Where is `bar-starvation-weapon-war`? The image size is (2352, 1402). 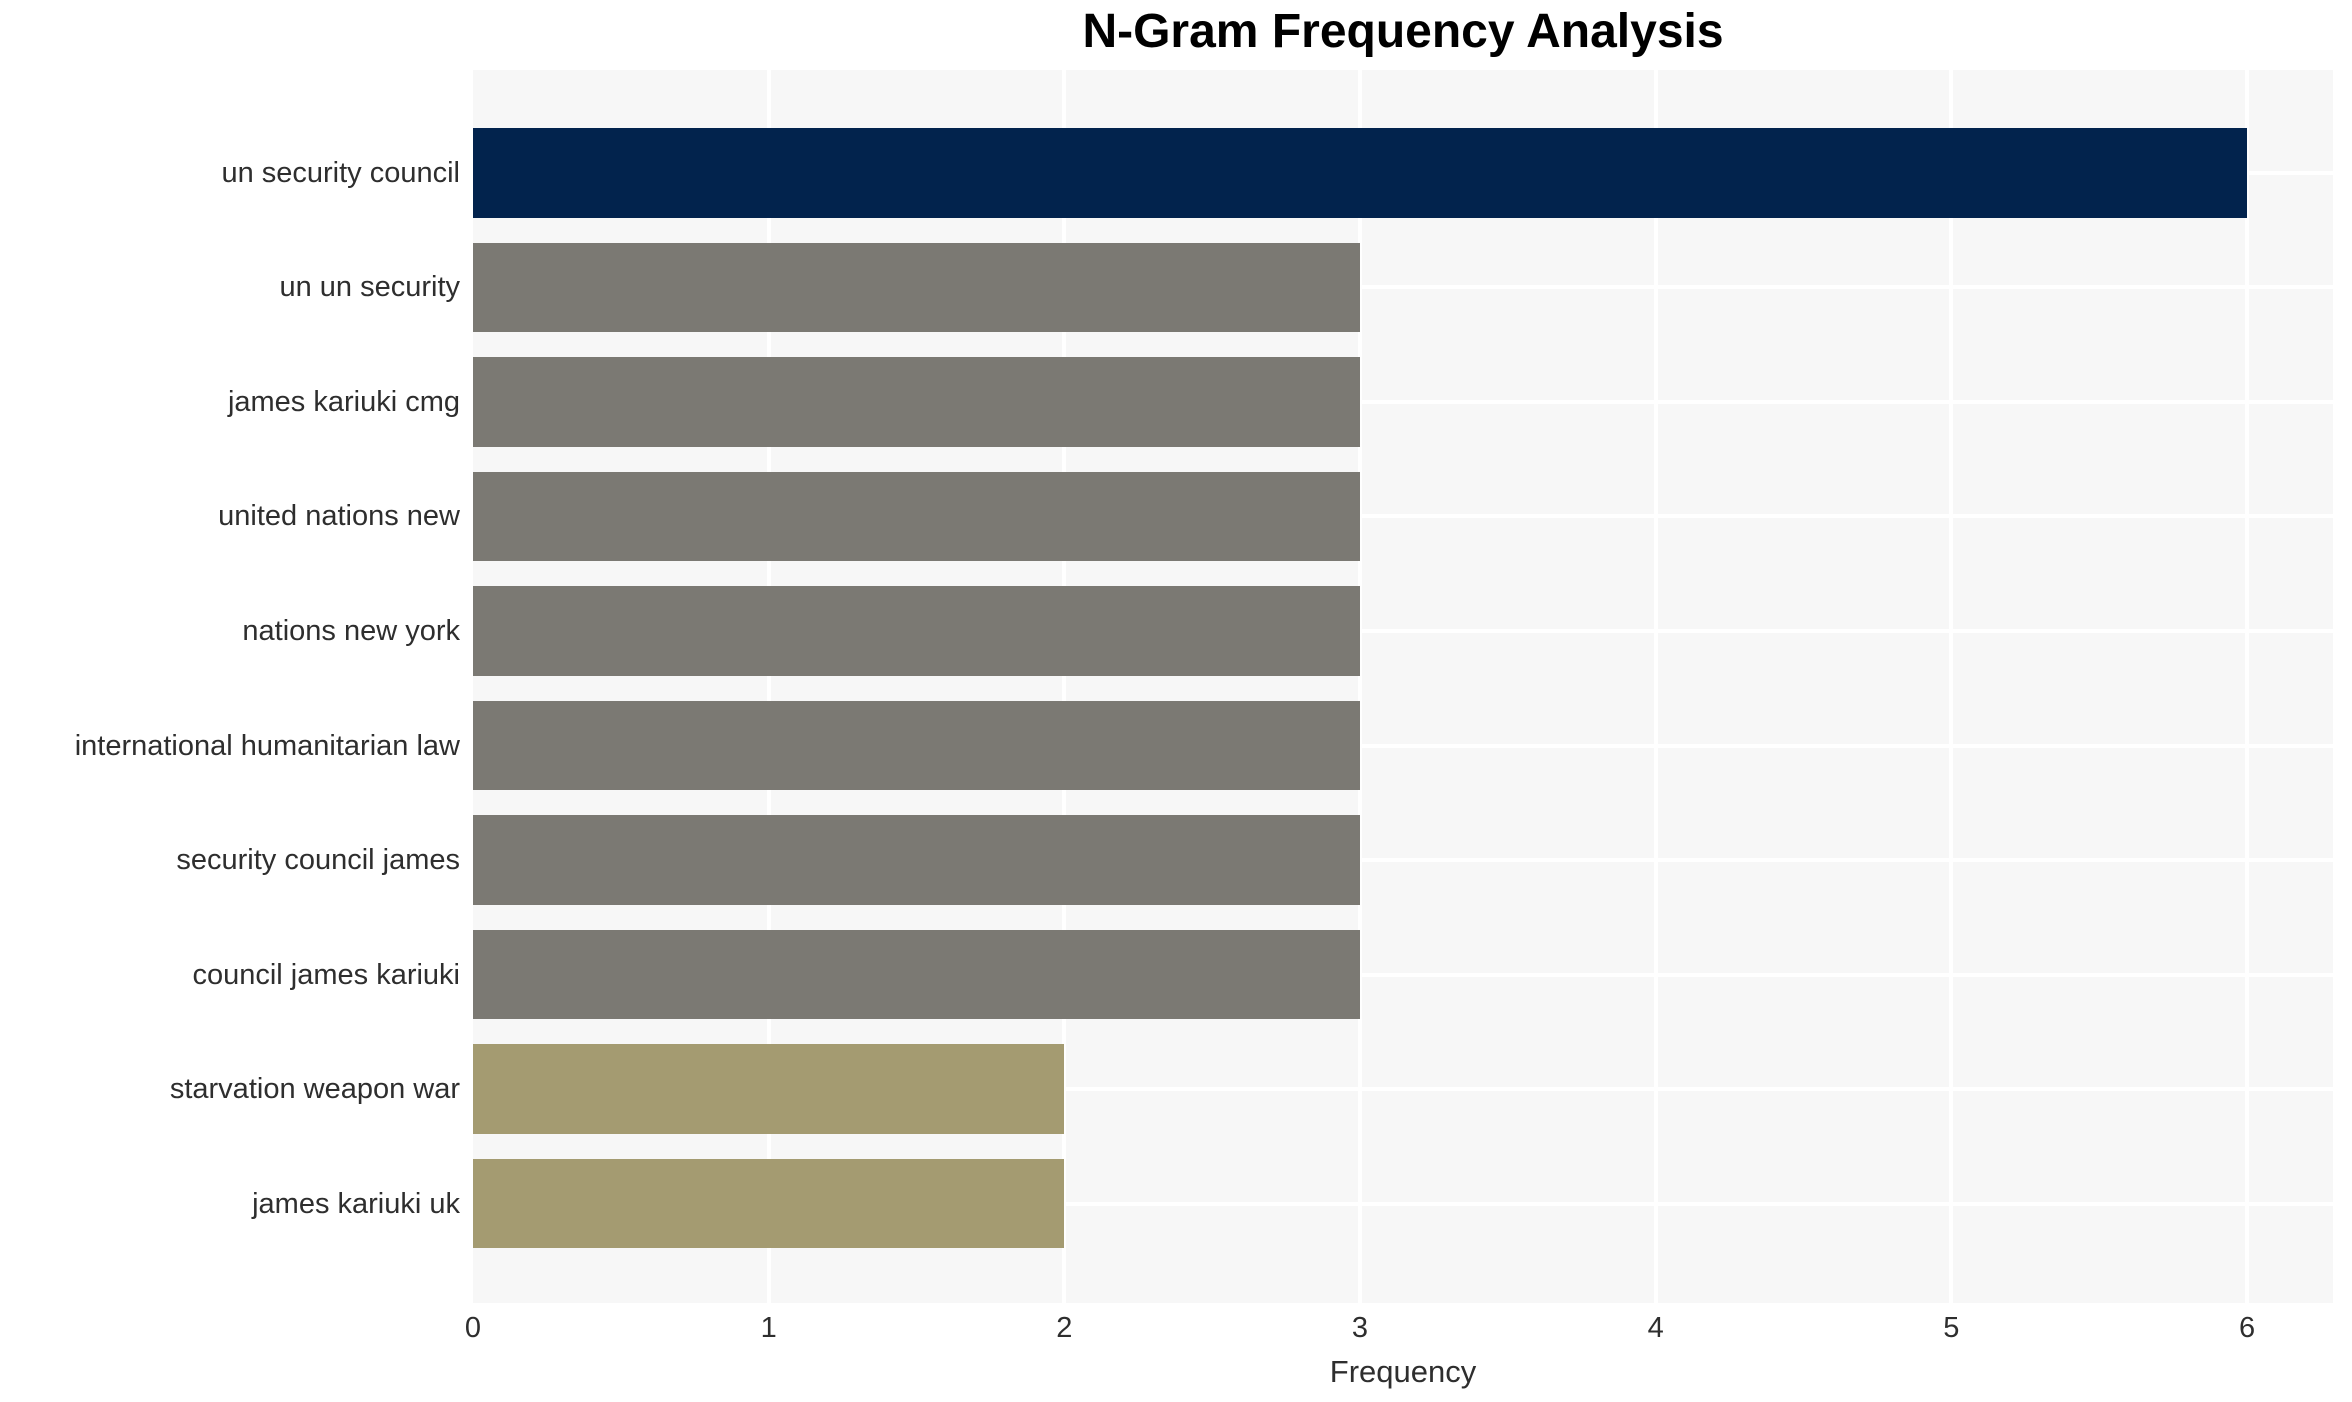 bar-starvation-weapon-war is located at coordinates (769, 1089).